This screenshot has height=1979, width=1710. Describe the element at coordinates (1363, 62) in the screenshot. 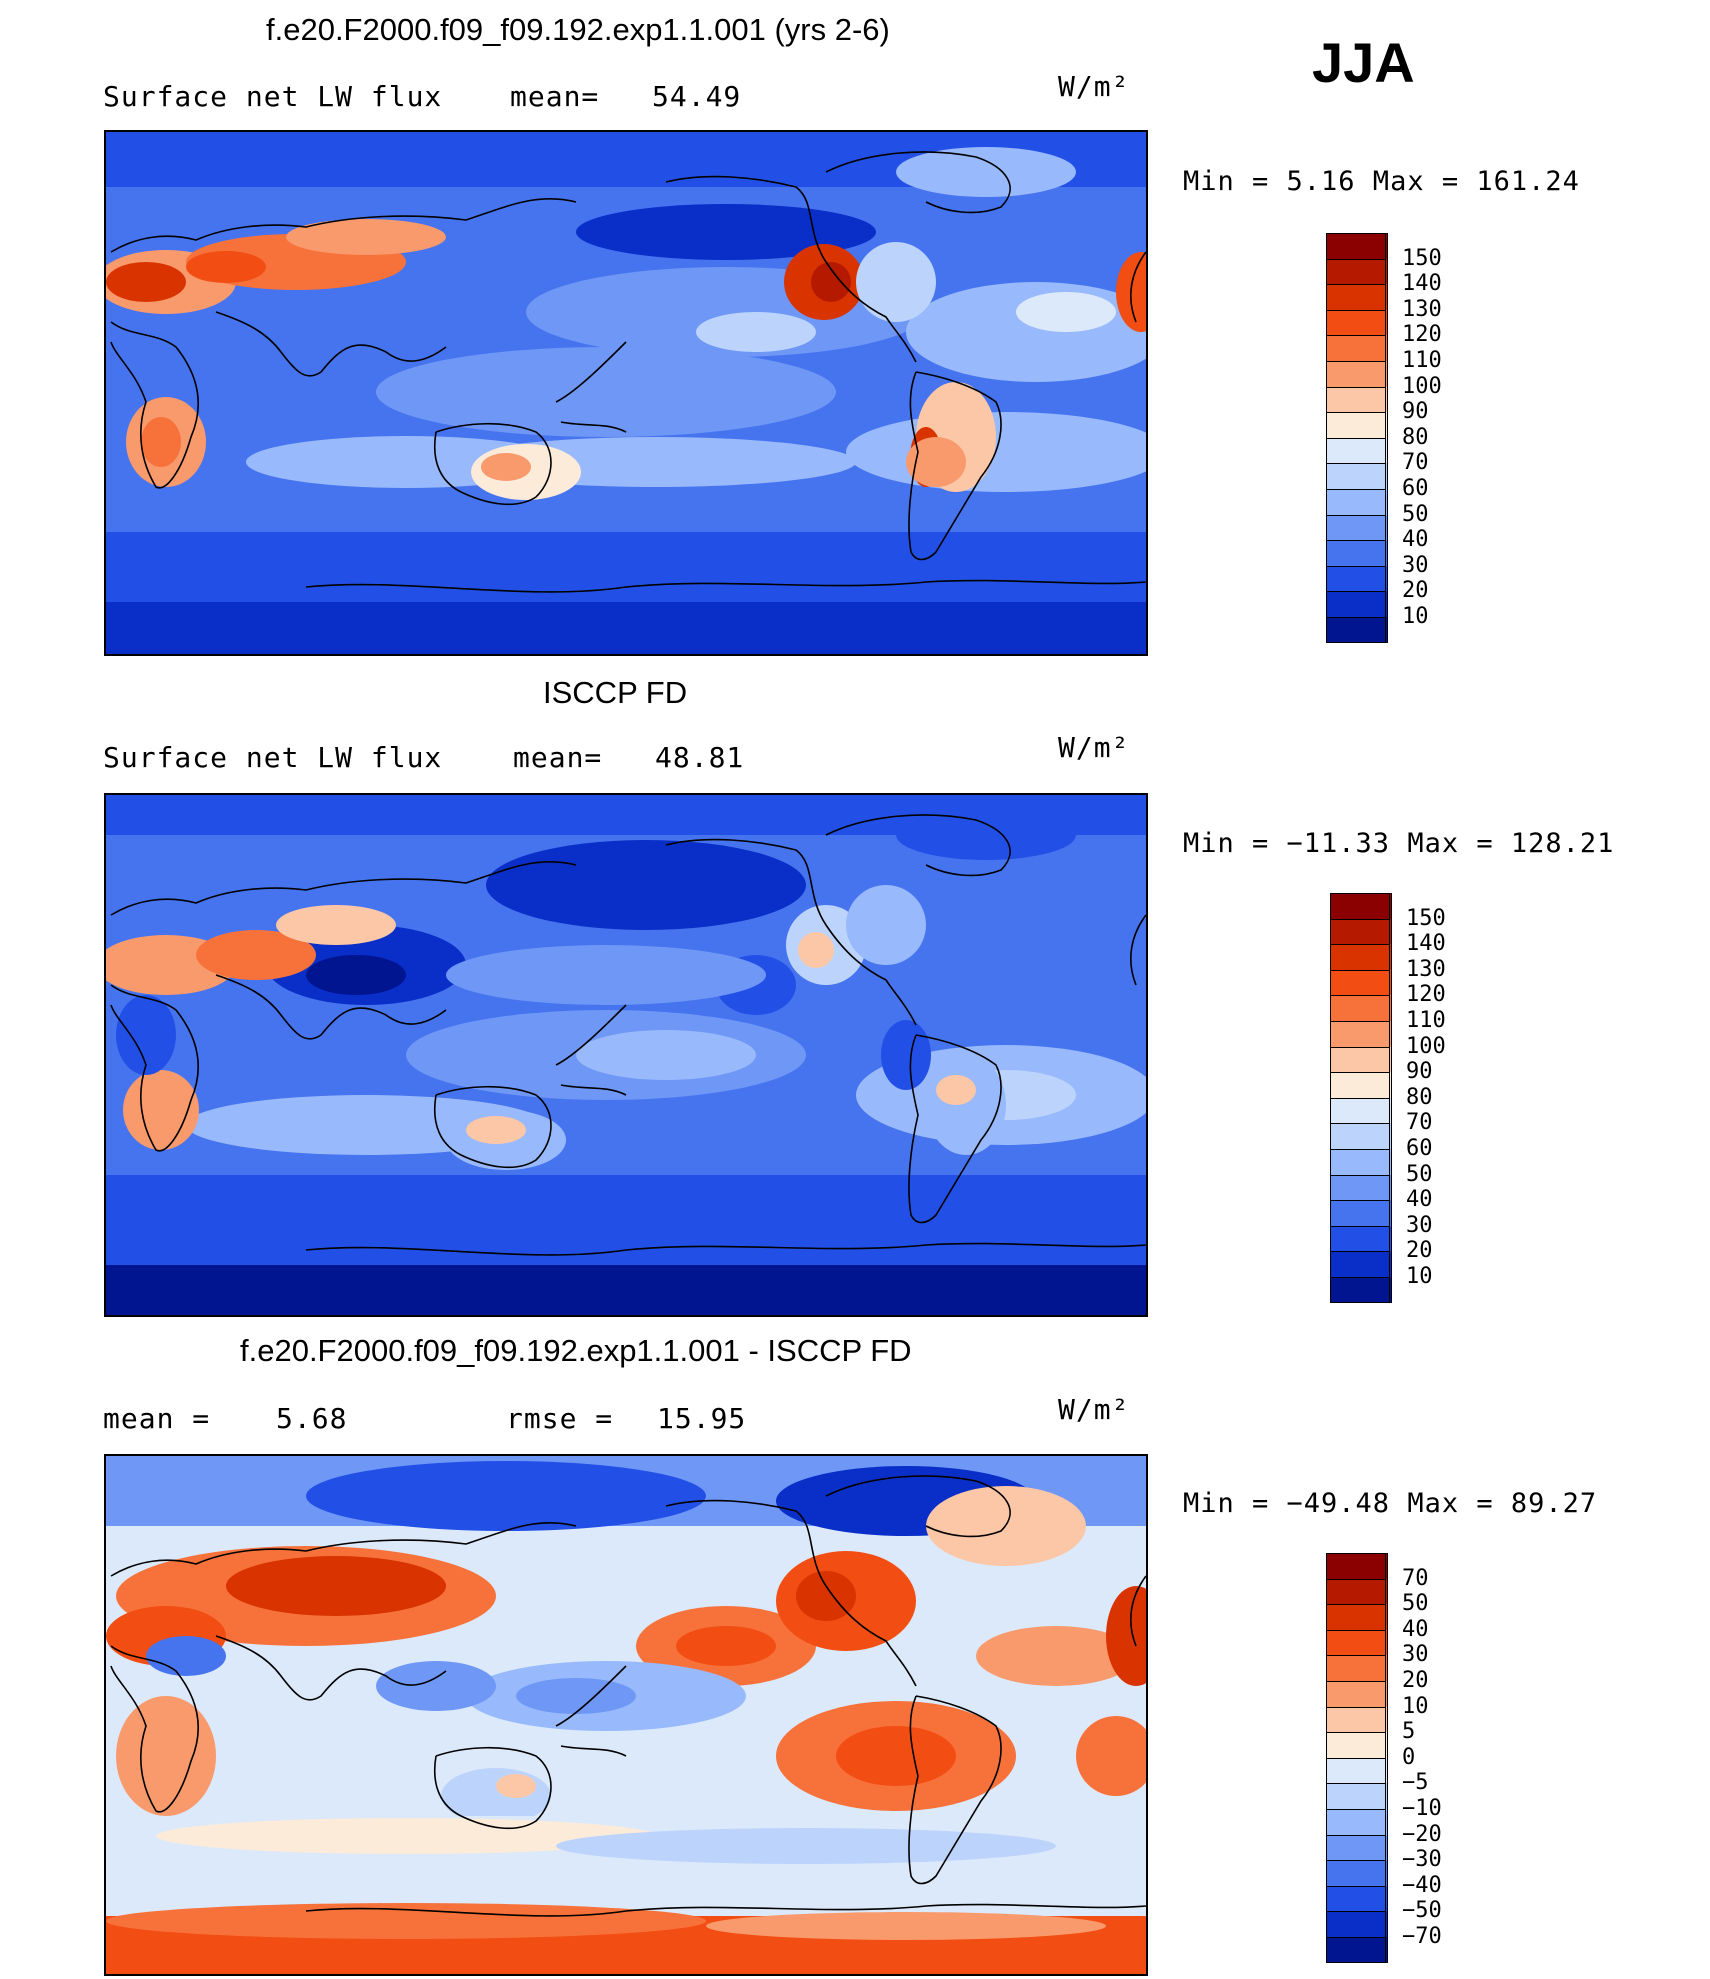

I see `season-label: JJA` at that location.